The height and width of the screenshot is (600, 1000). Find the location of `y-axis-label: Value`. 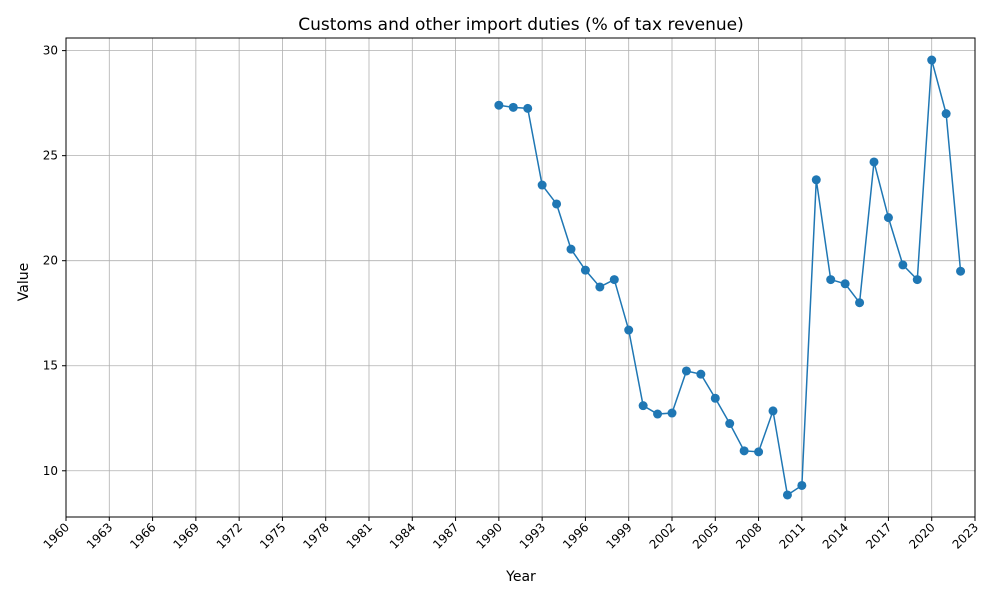

y-axis-label: Value is located at coordinates (24, 282).